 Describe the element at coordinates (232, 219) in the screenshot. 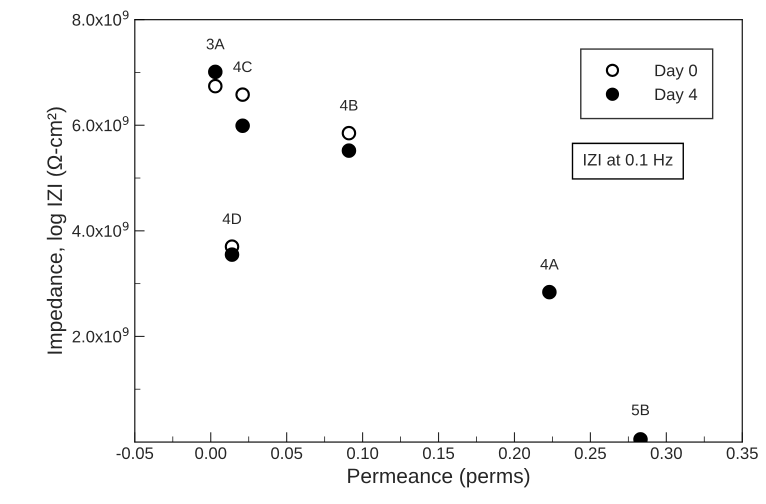

I see `annotation: 4D` at that location.